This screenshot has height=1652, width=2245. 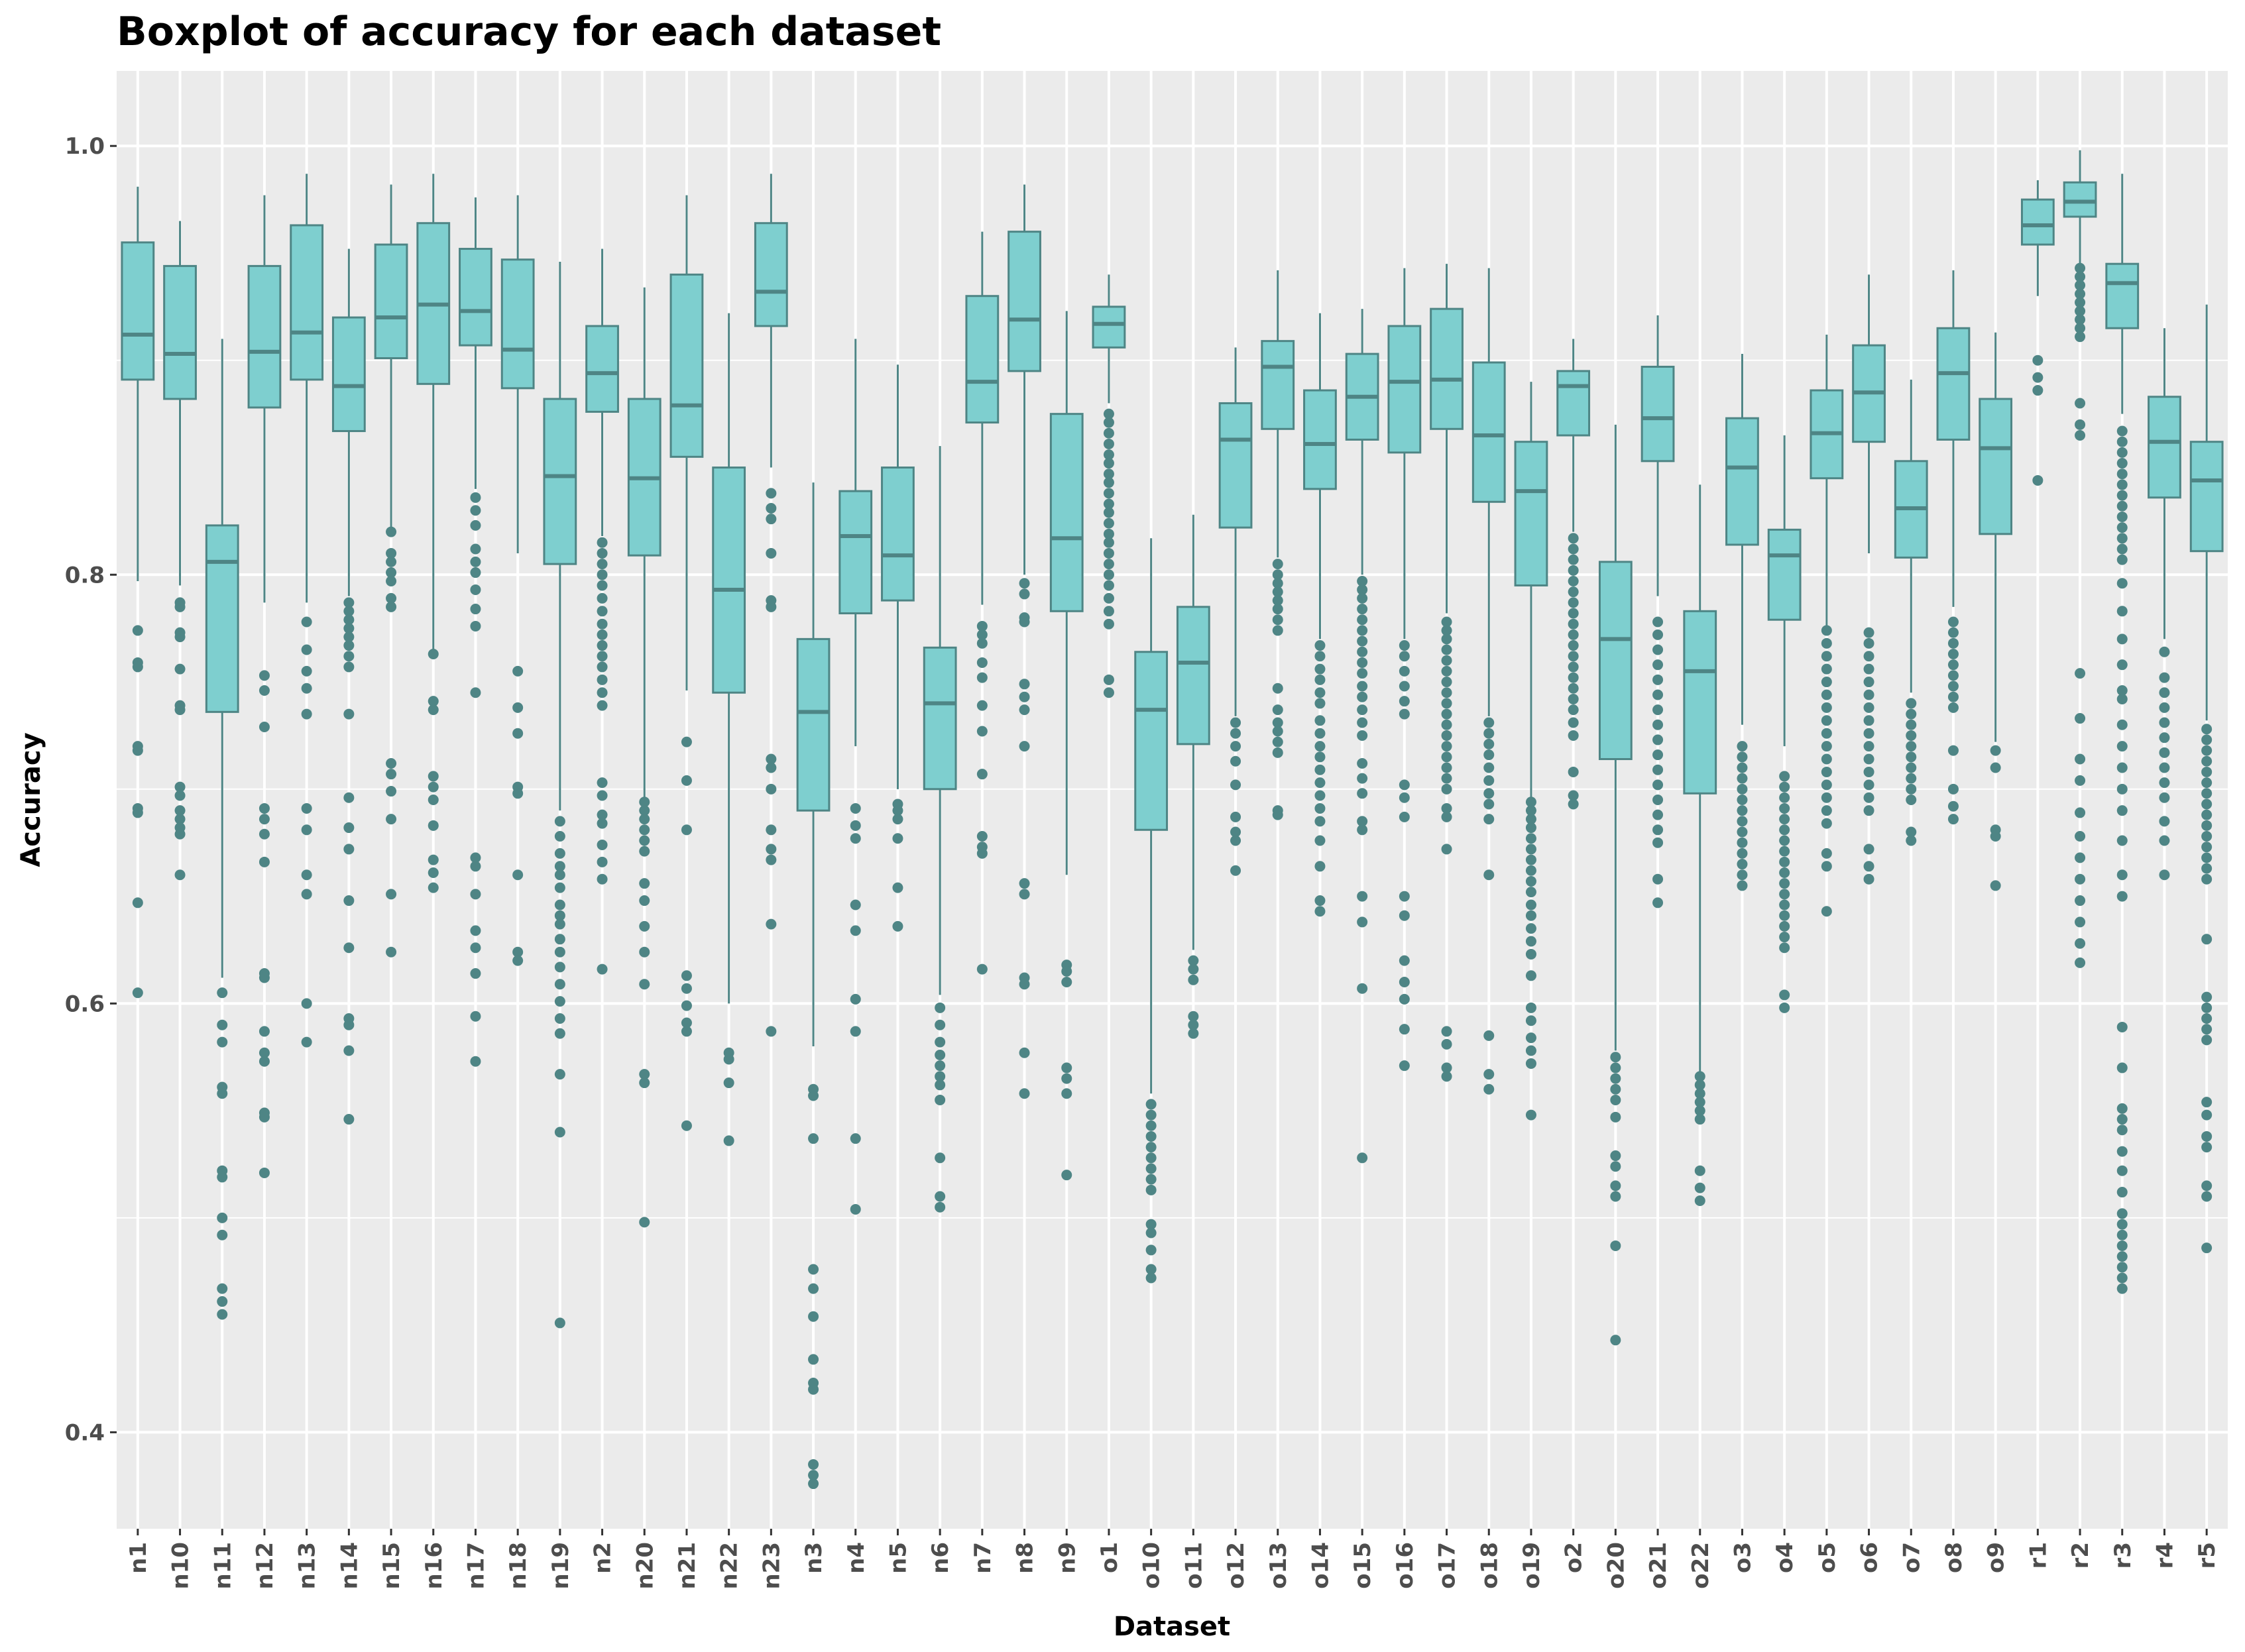 I want to click on y-tick-label: 0.6, so click(x=85, y=1004).